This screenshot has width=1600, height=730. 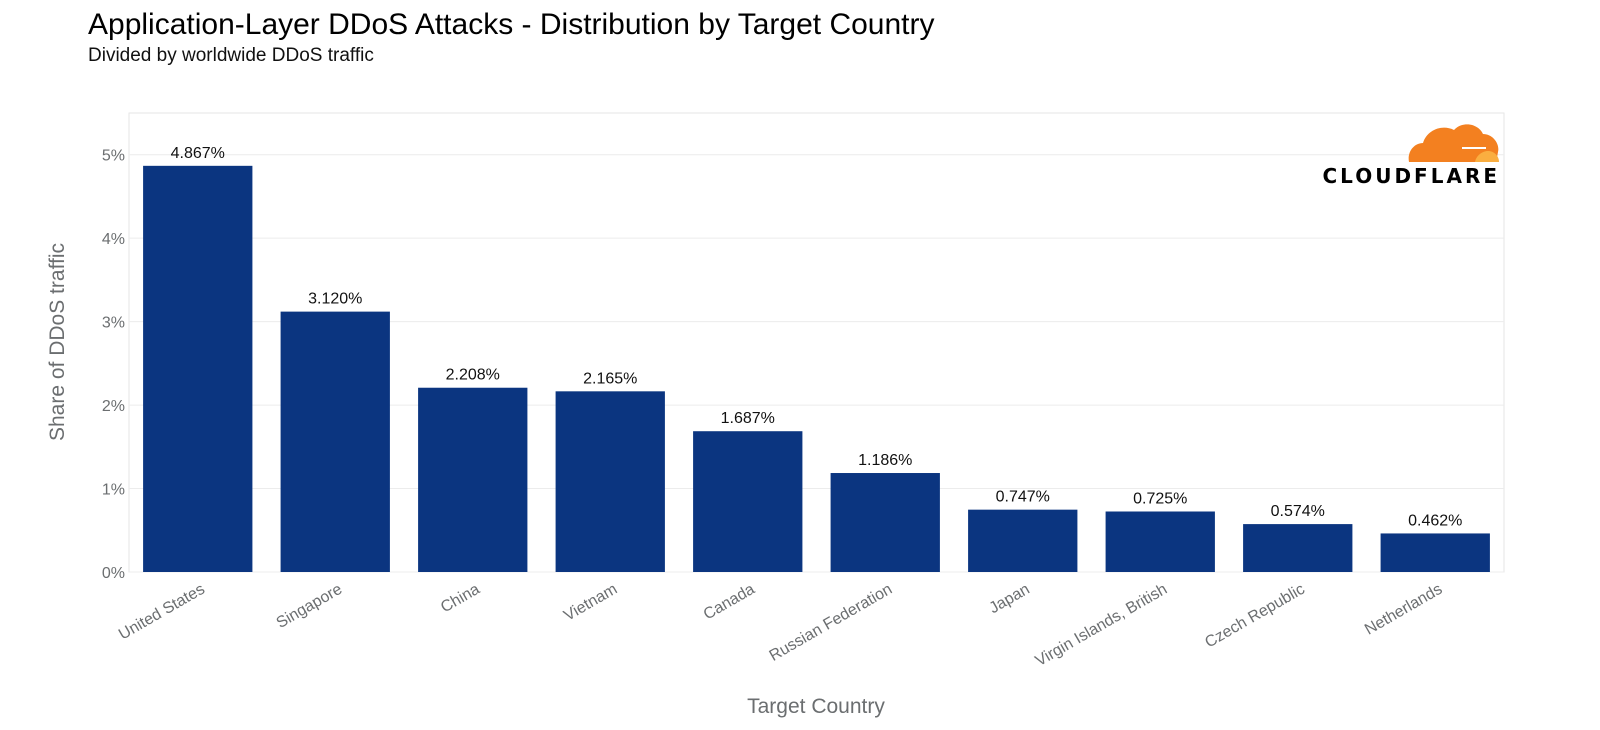 I want to click on data-label: 4.867%, so click(x=198, y=153).